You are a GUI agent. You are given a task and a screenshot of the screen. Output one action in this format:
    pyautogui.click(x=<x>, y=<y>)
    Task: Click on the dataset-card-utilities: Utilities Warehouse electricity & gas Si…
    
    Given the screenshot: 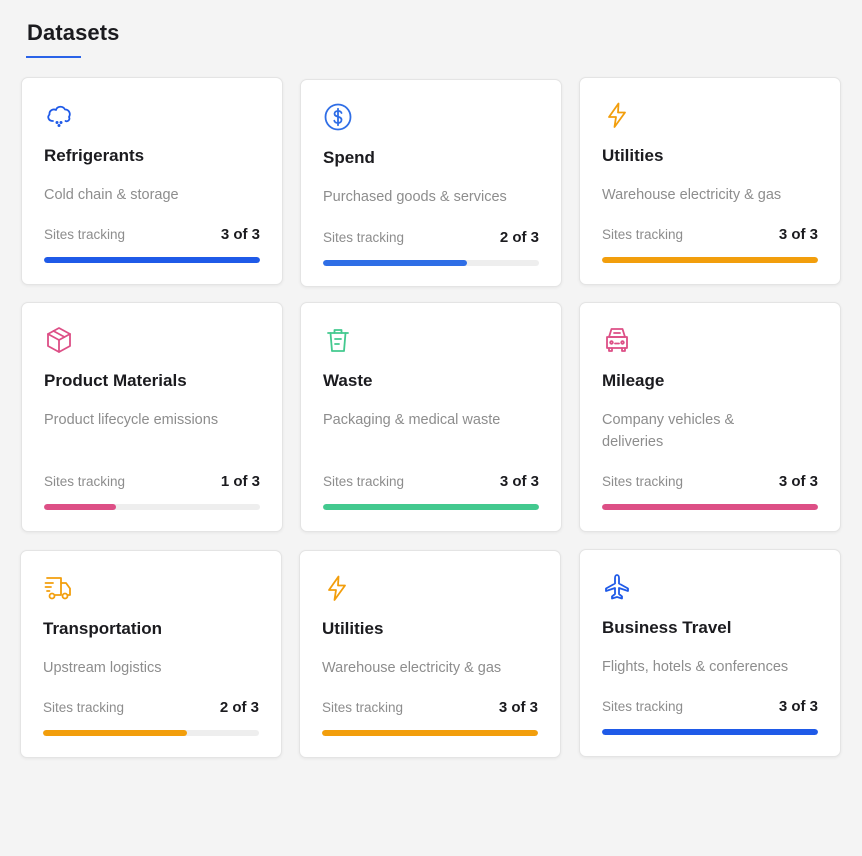 What is the action you would take?
    pyautogui.click(x=710, y=181)
    